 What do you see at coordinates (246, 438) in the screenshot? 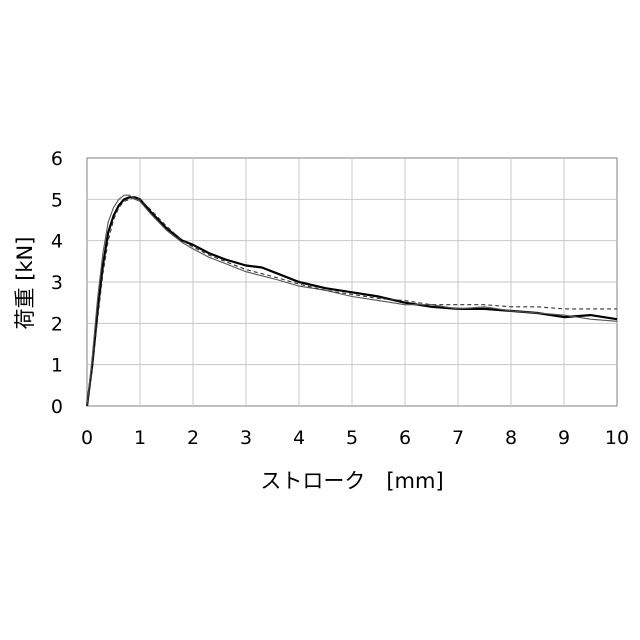
I see `x-tick-label: 3` at bounding box center [246, 438].